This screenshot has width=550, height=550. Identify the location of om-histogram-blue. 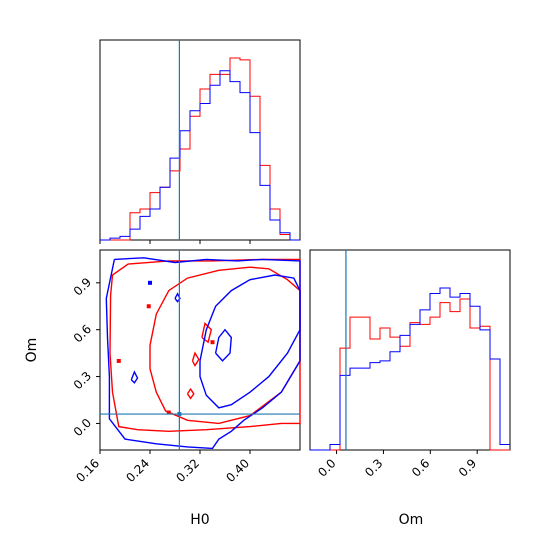
(410, 369).